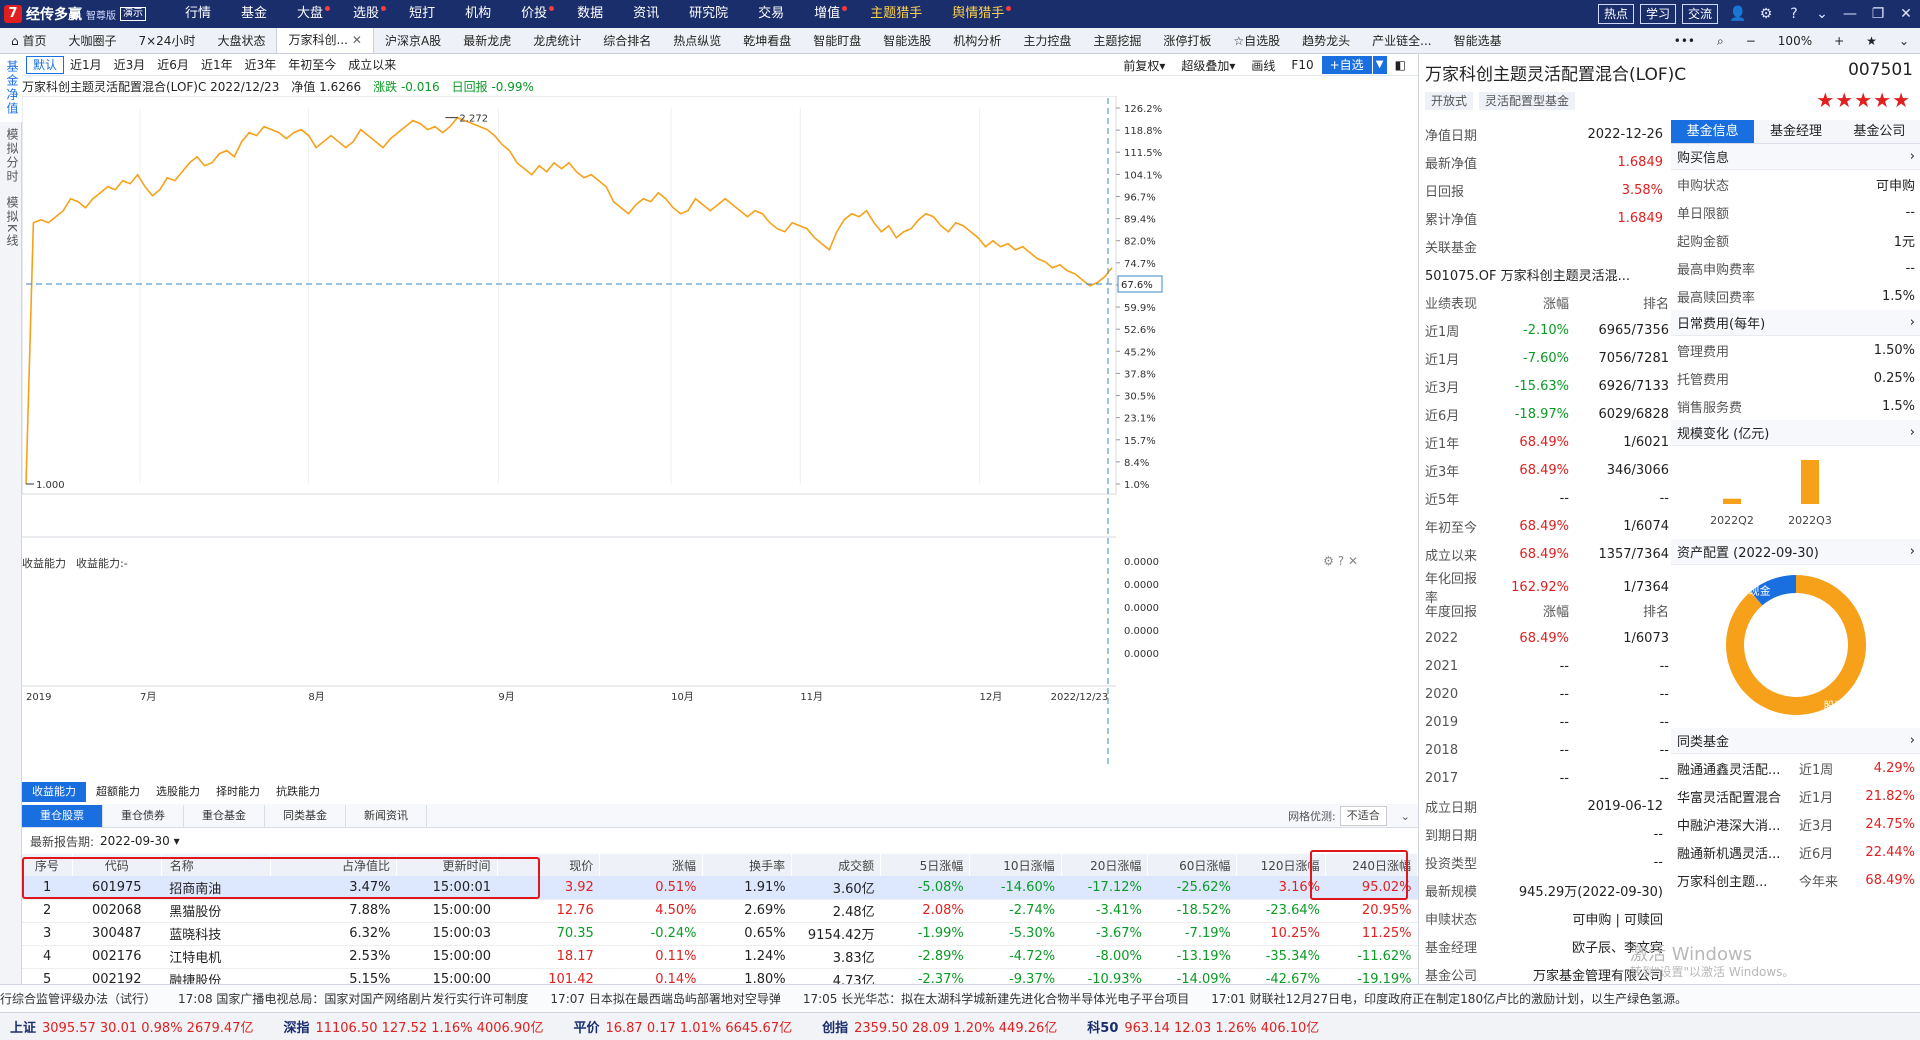 The height and width of the screenshot is (1040, 1920). I want to click on menu-item: 行情, so click(198, 14).